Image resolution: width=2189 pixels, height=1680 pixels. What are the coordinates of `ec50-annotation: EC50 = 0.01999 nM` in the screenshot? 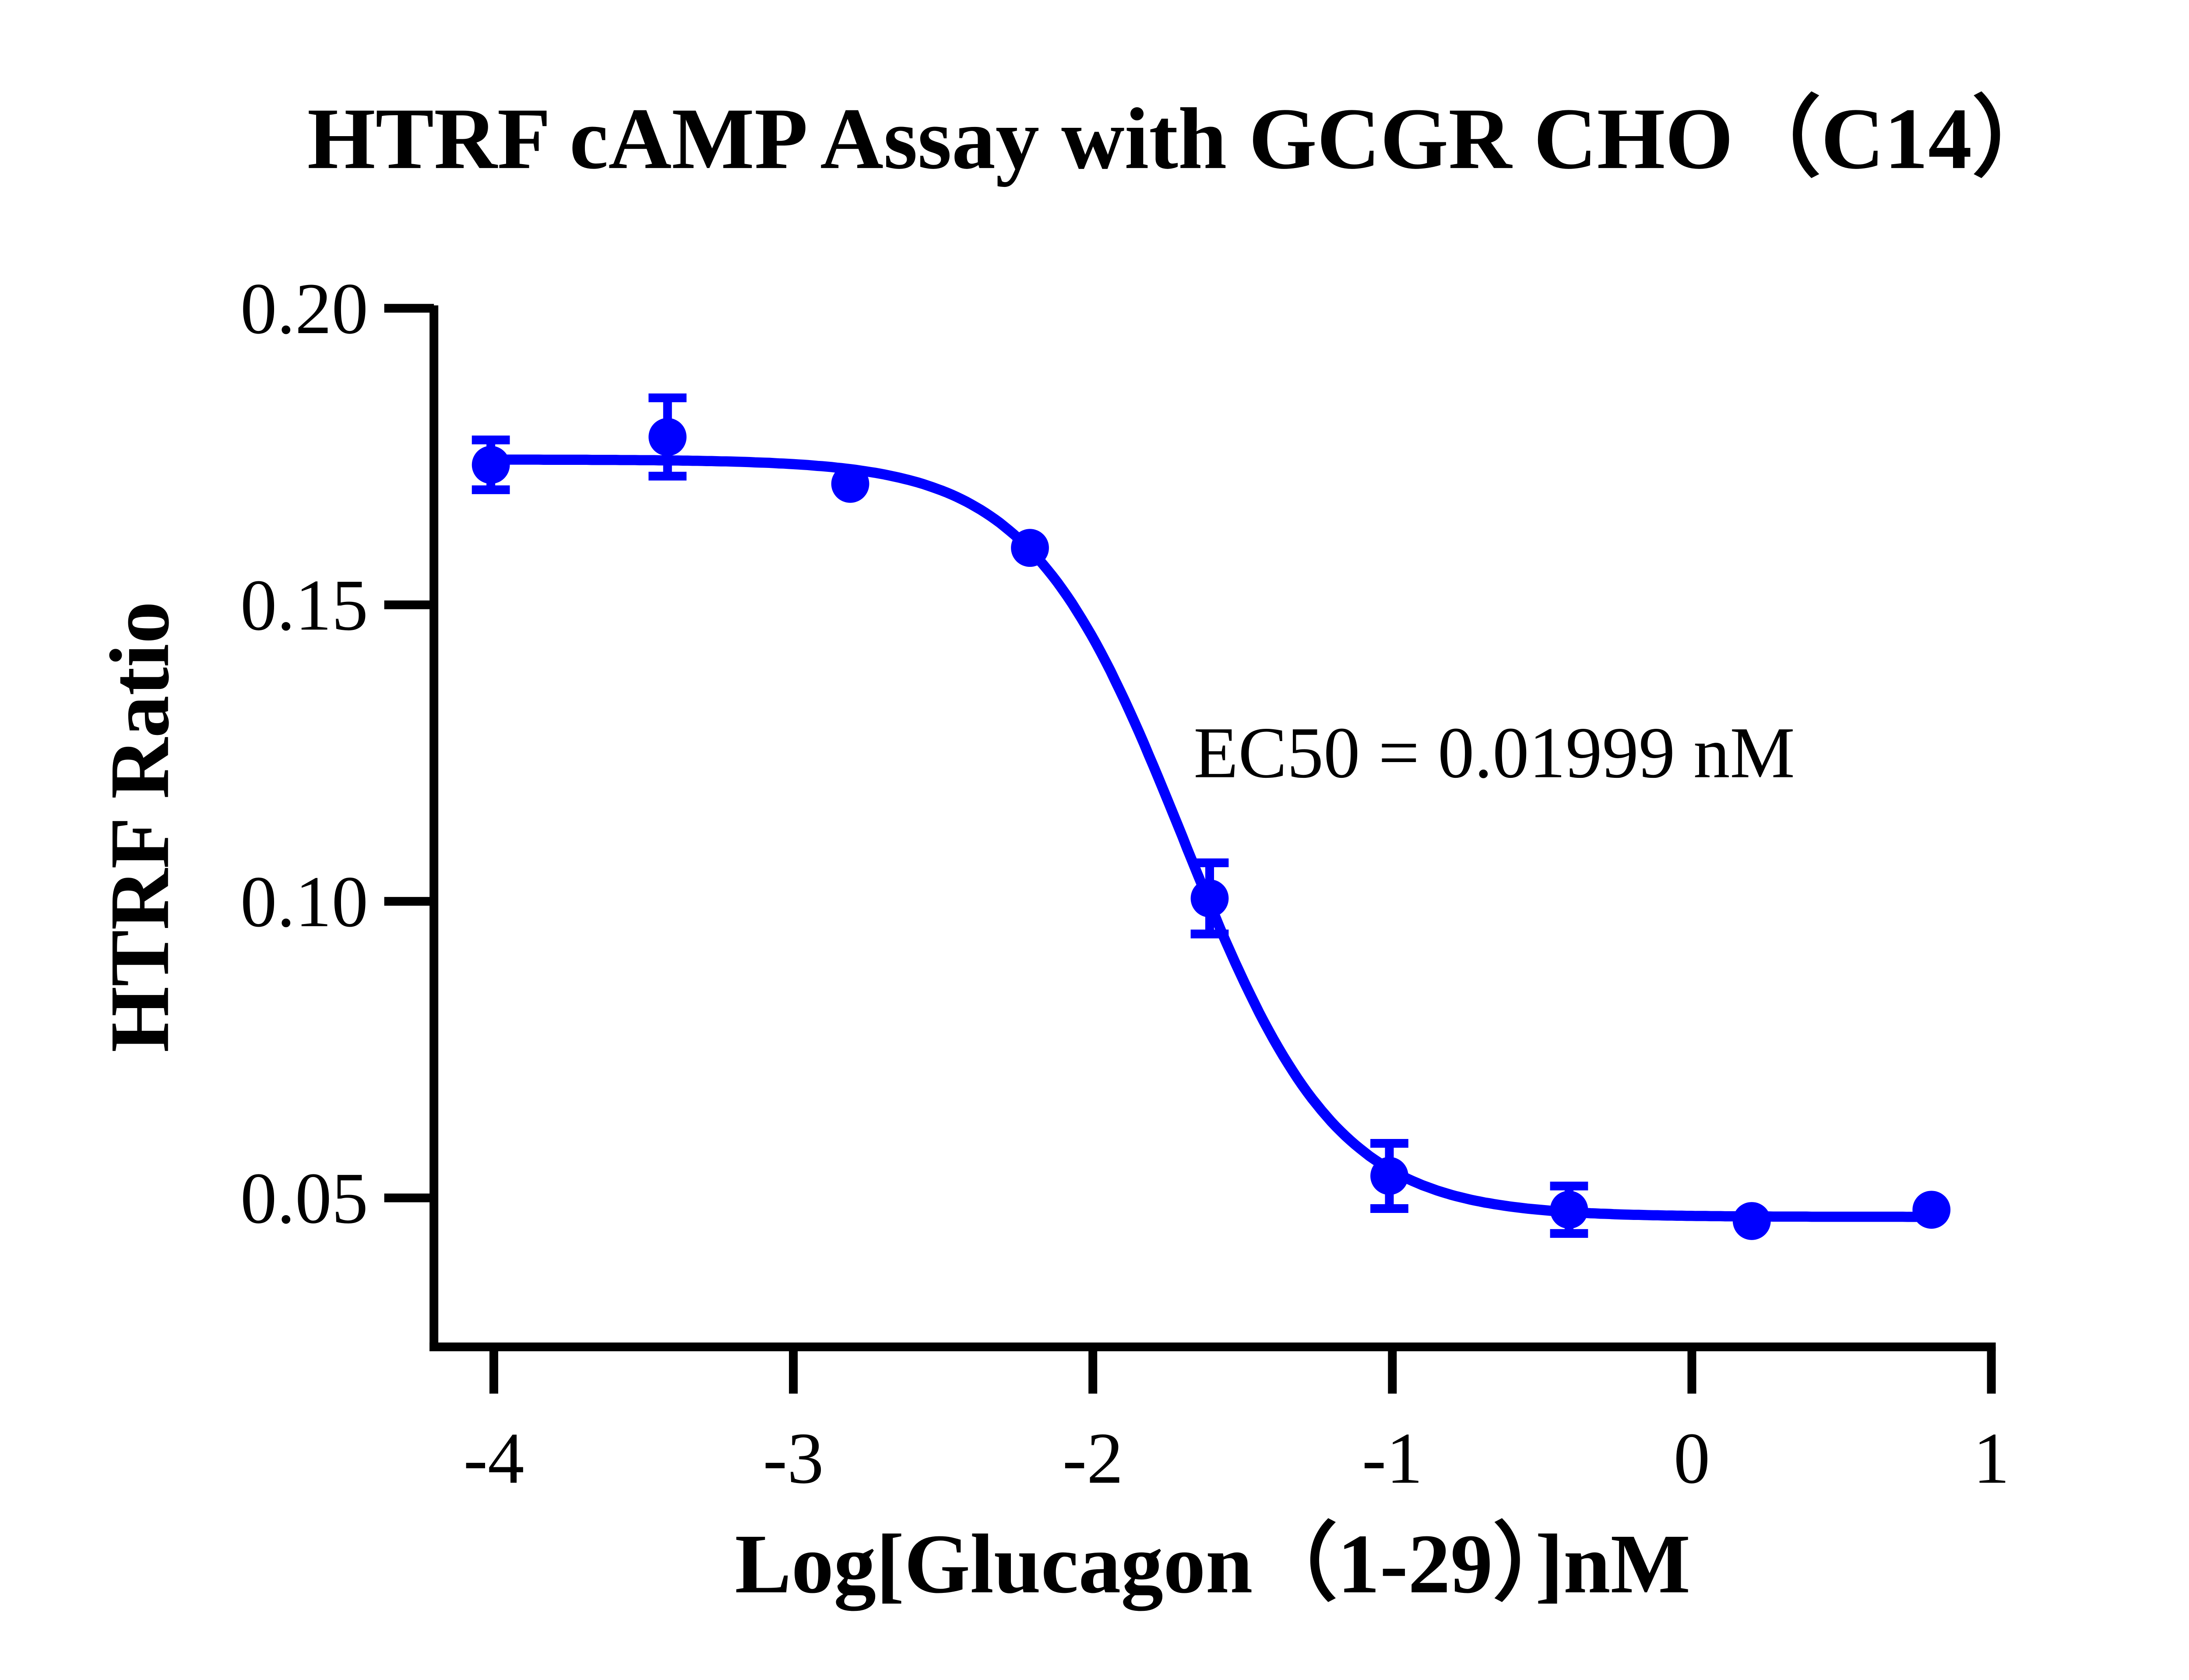 It's located at (1494, 753).